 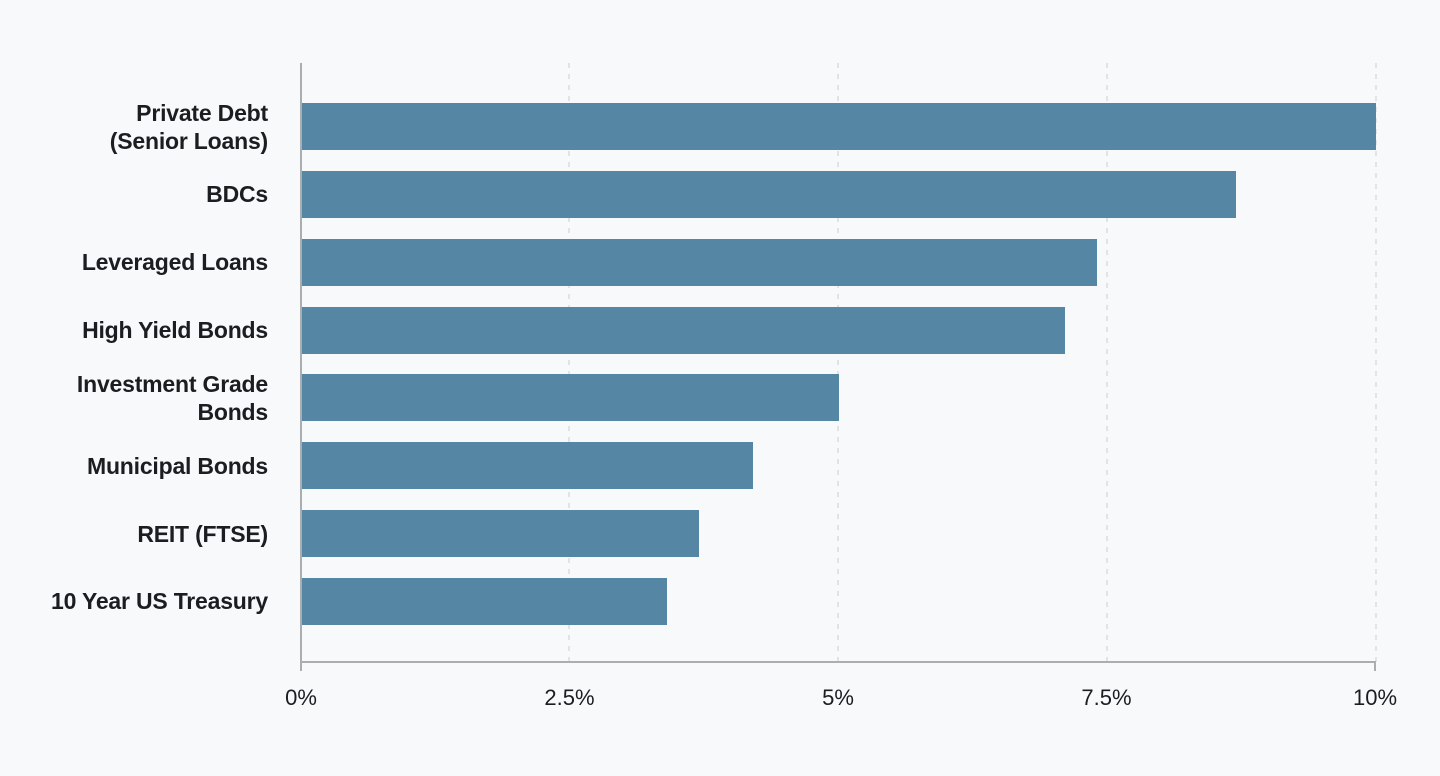 I want to click on bar-private-debt, so click(x=839, y=126).